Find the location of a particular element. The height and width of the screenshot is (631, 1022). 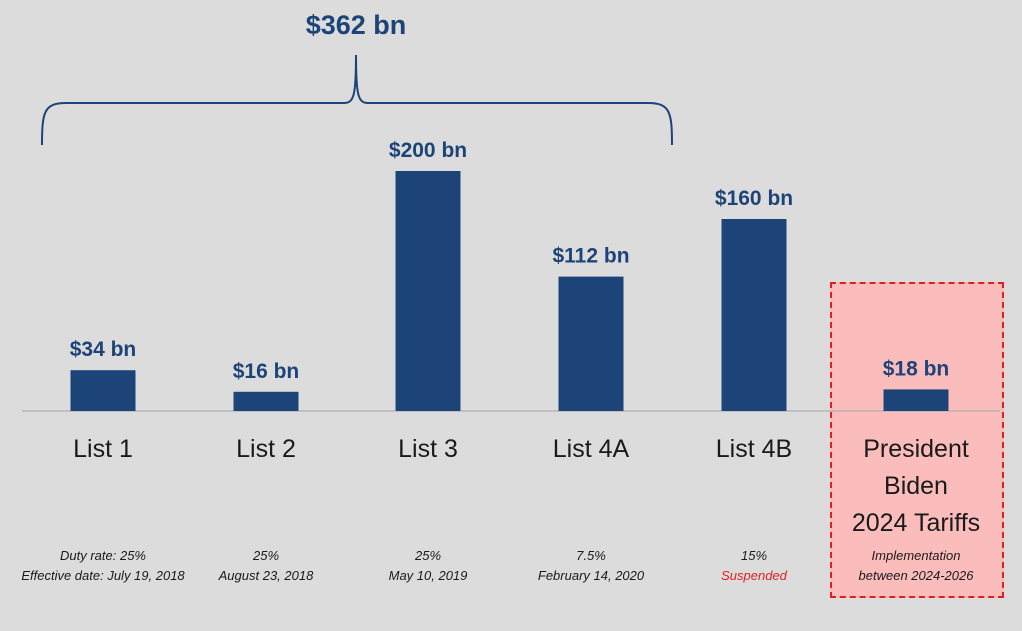

note-4-line-1: 7.5% is located at coordinates (591, 555).